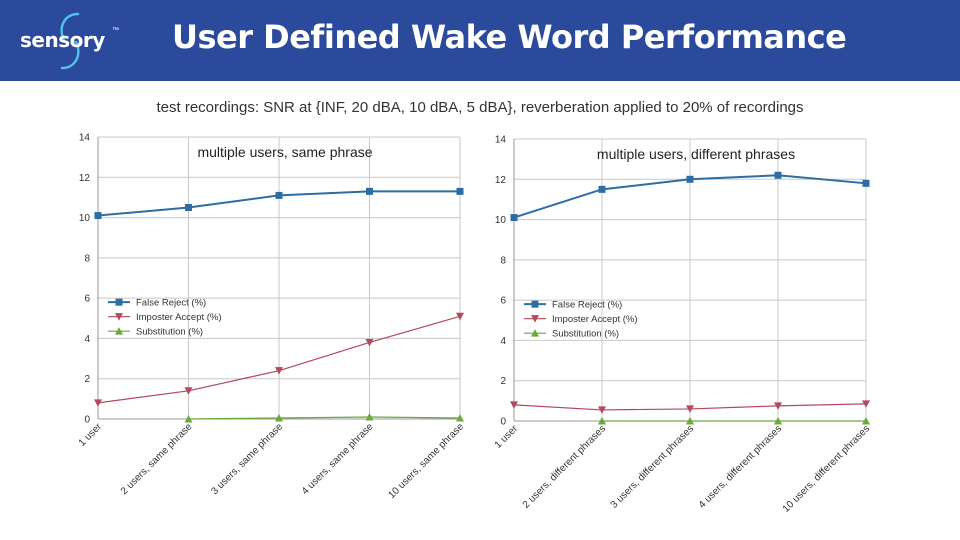 The height and width of the screenshot is (540, 960). Describe the element at coordinates (247, 459) in the screenshot. I see `x-tick-label: 3 users, same phrase` at that location.